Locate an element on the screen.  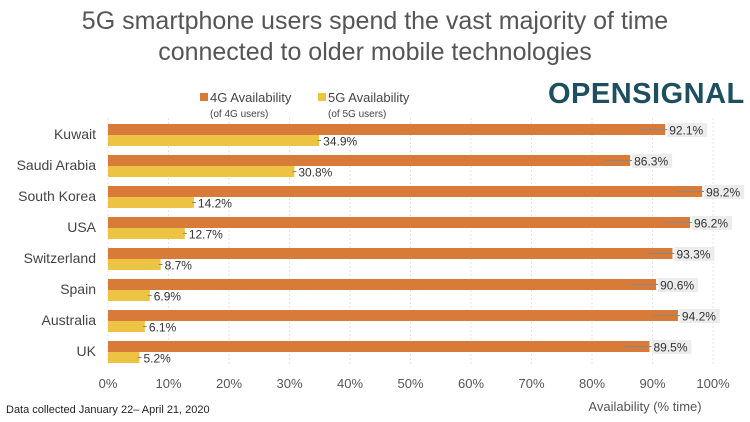
data-label: 89.5% is located at coordinates (670, 348).